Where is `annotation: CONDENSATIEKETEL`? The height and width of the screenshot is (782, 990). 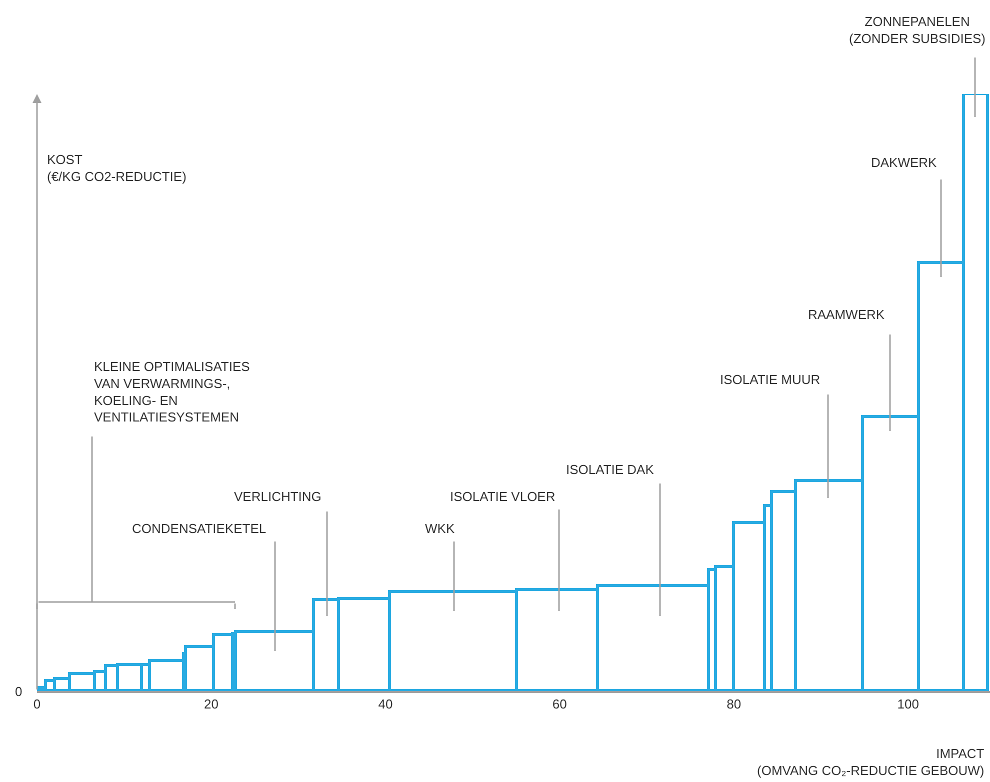
annotation: CONDENSATIEKETEL is located at coordinates (199, 528).